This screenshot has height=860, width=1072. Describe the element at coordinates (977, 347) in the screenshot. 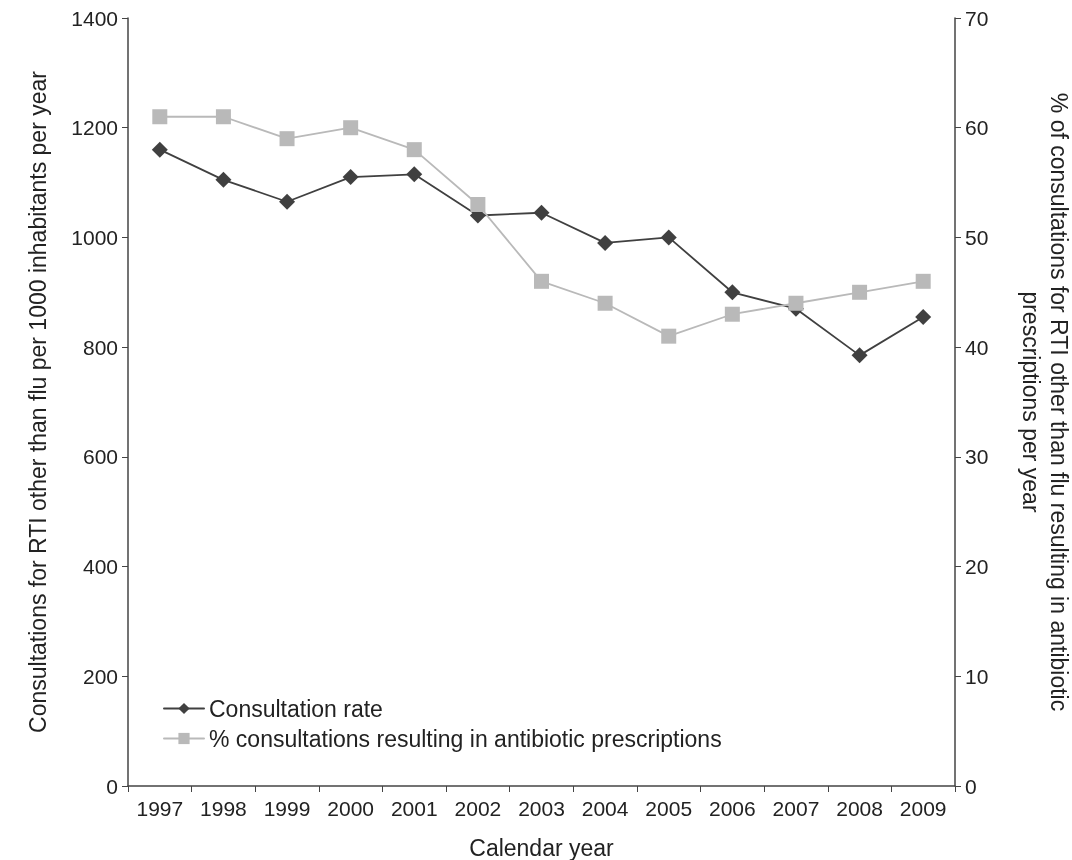

I see `y2-tick-label: 40` at that location.